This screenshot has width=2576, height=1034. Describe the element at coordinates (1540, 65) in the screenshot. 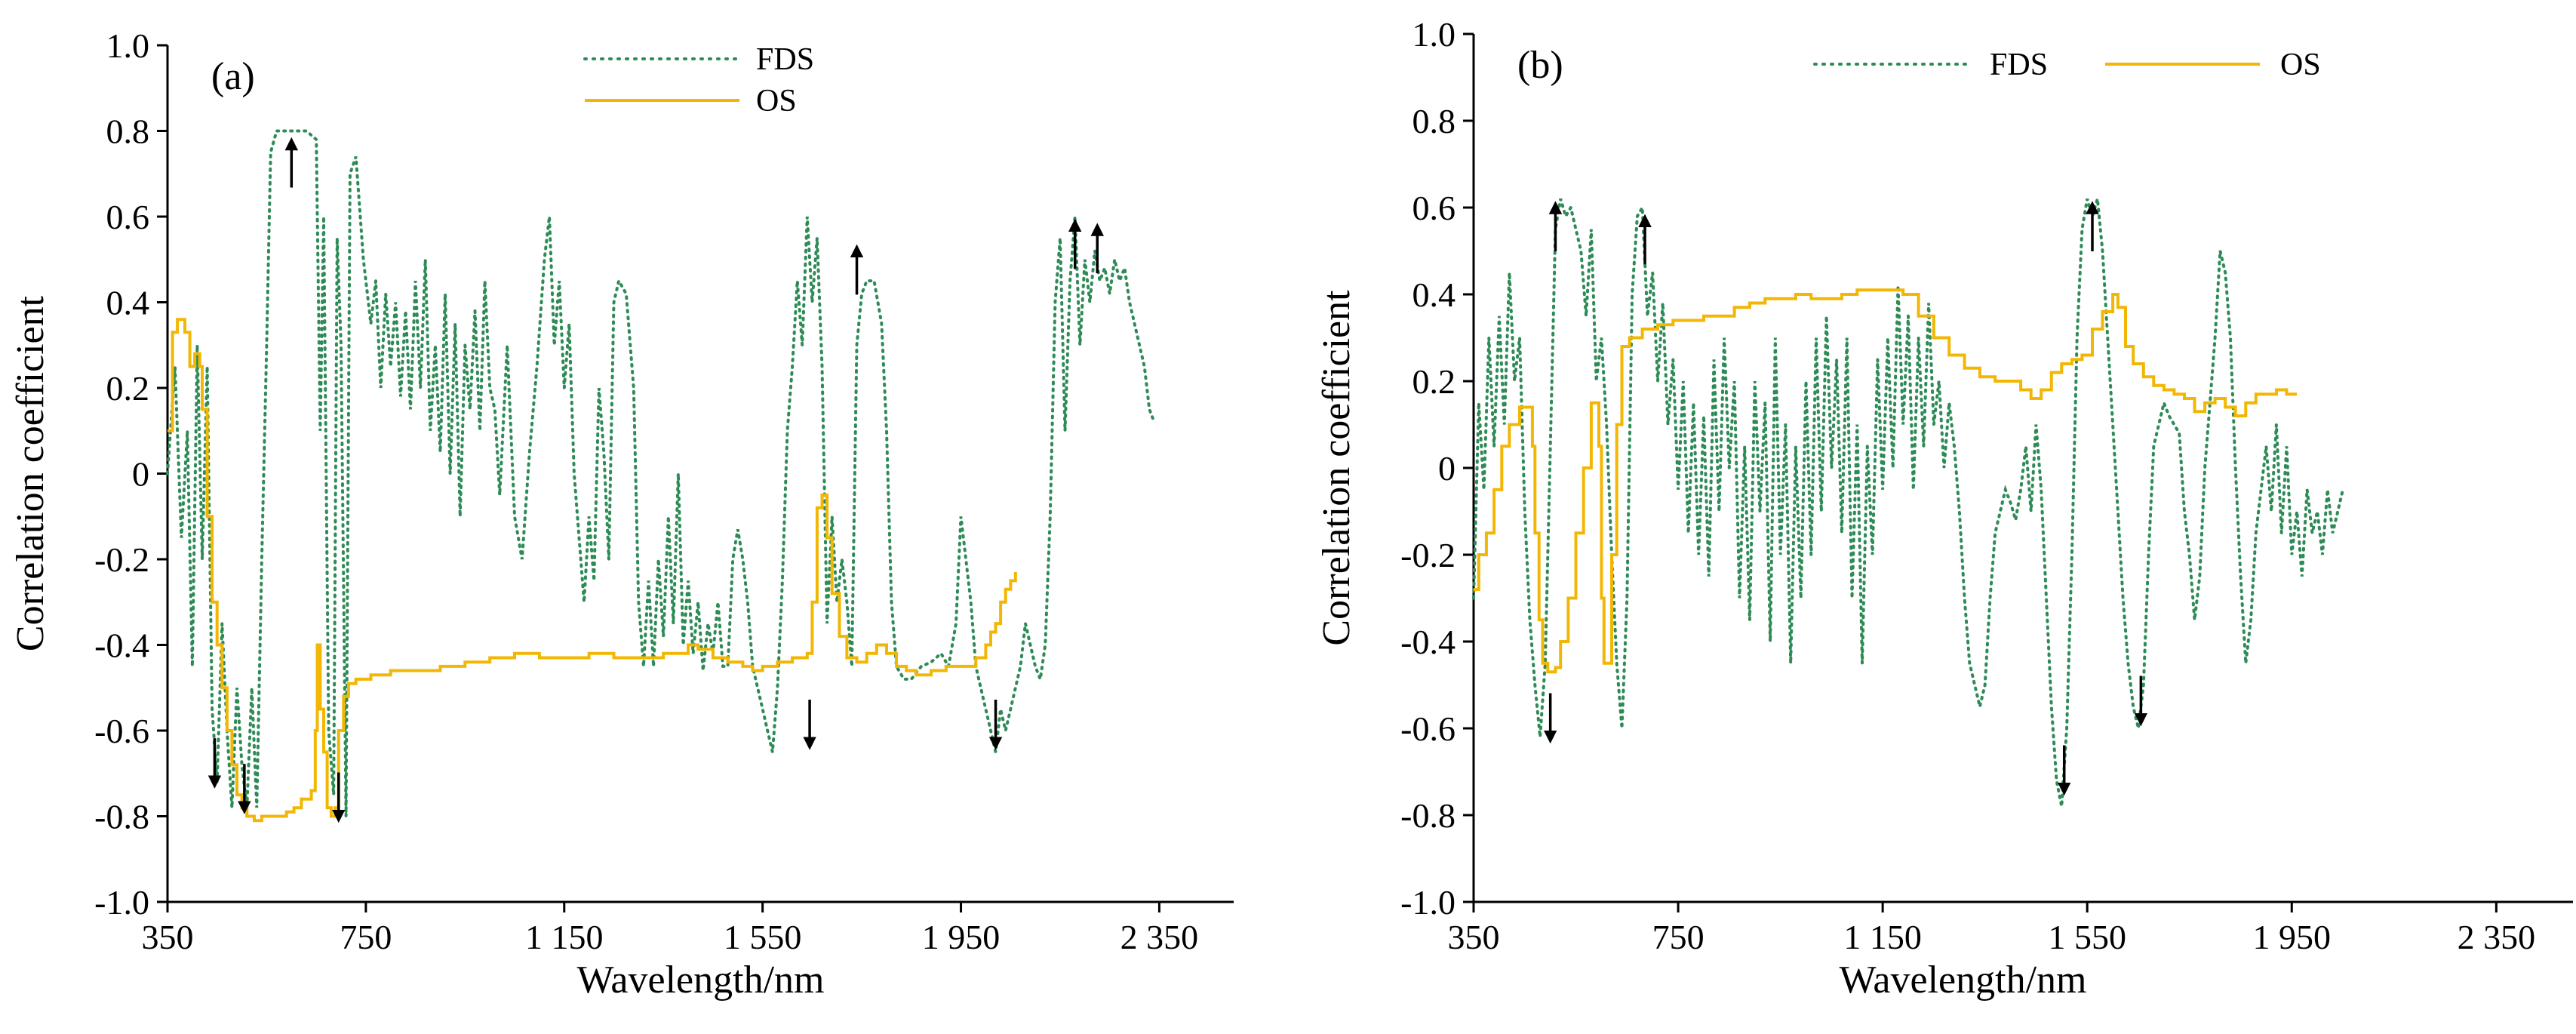

I see `panel-label: (b)` at that location.